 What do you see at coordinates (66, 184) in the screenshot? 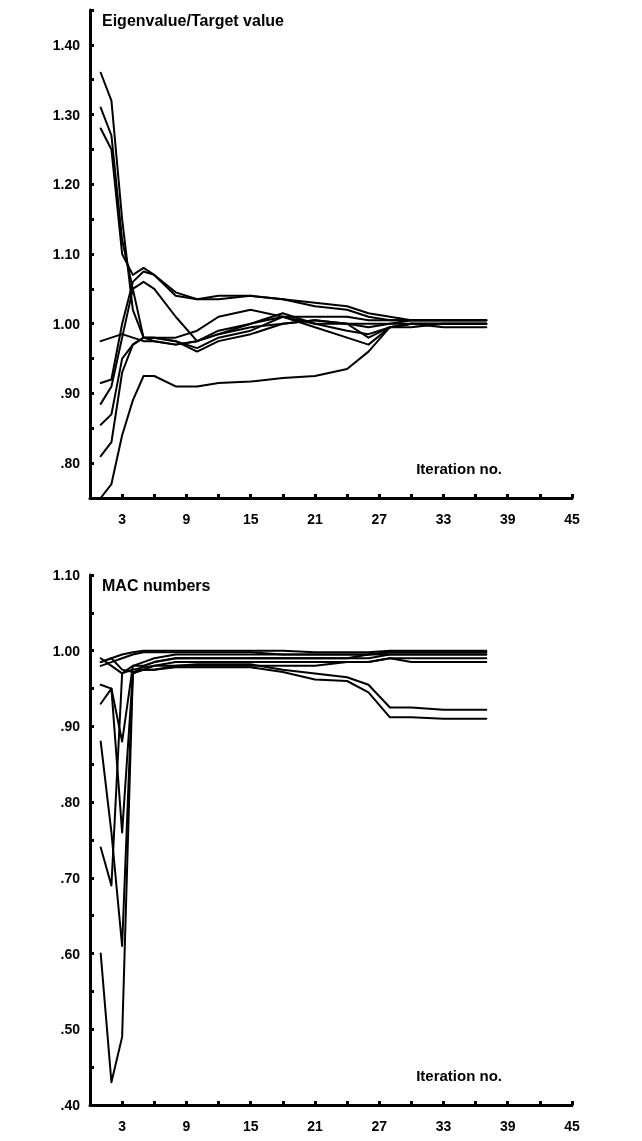
I see `y-tick-label: 1.20` at bounding box center [66, 184].